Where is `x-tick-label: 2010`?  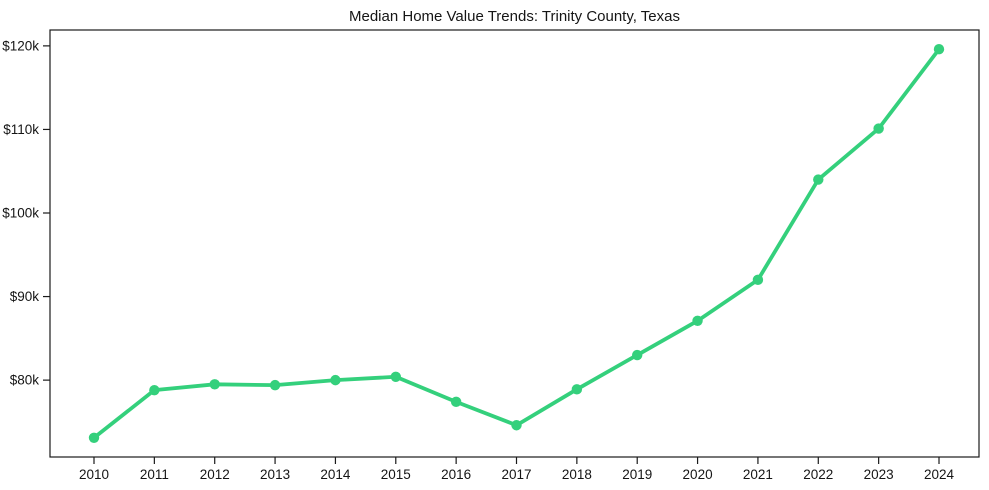 x-tick-label: 2010 is located at coordinates (94, 474).